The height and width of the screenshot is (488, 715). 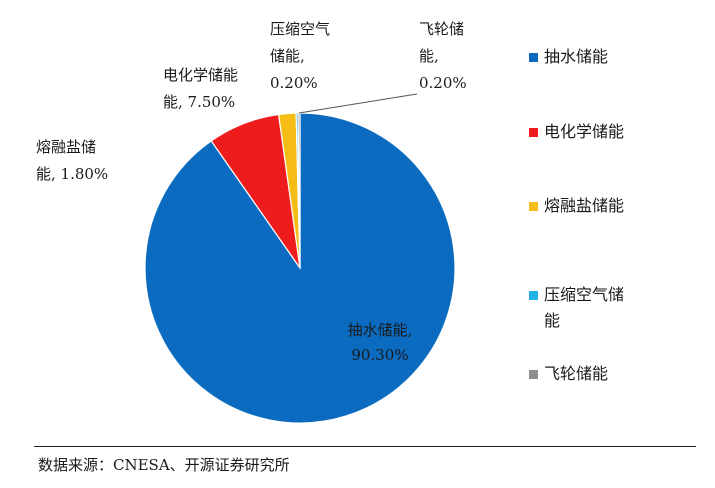 What do you see at coordinates (358, 103) in the screenshot?
I see `label-leader-line` at bounding box center [358, 103].